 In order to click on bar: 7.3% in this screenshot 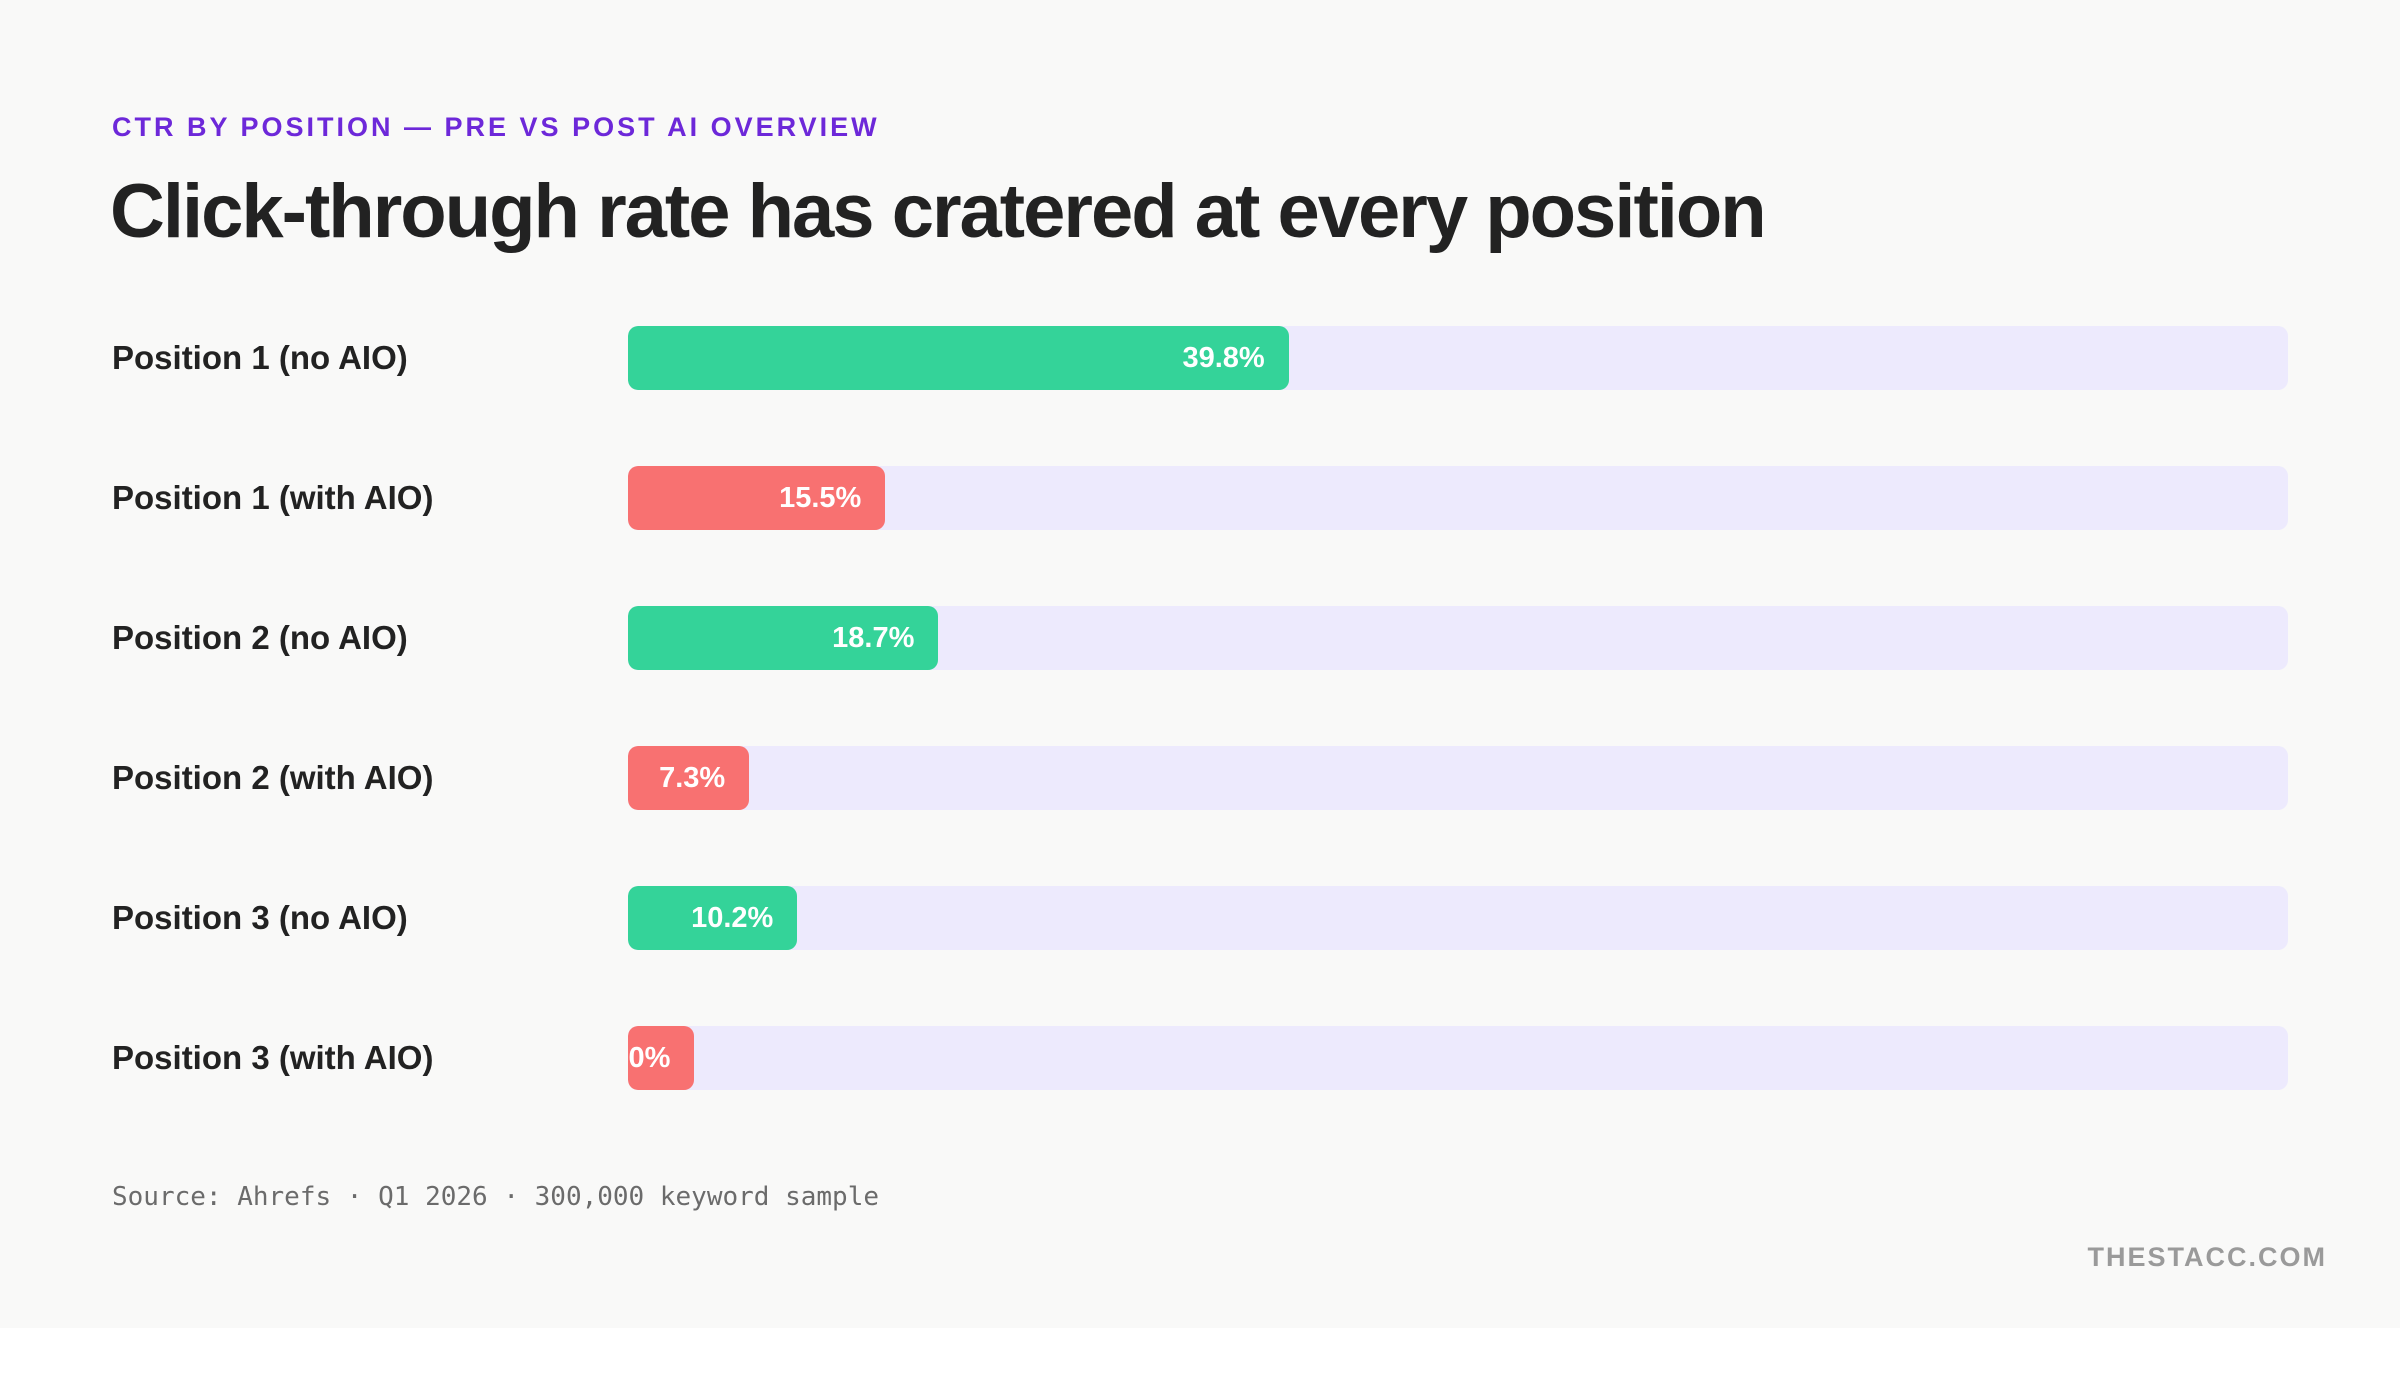, I will do `click(689, 778)`.